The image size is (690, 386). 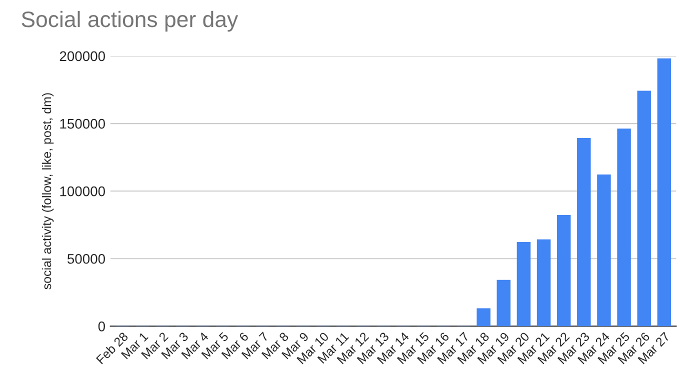 I want to click on y-tick-label: 0, so click(x=101, y=327).